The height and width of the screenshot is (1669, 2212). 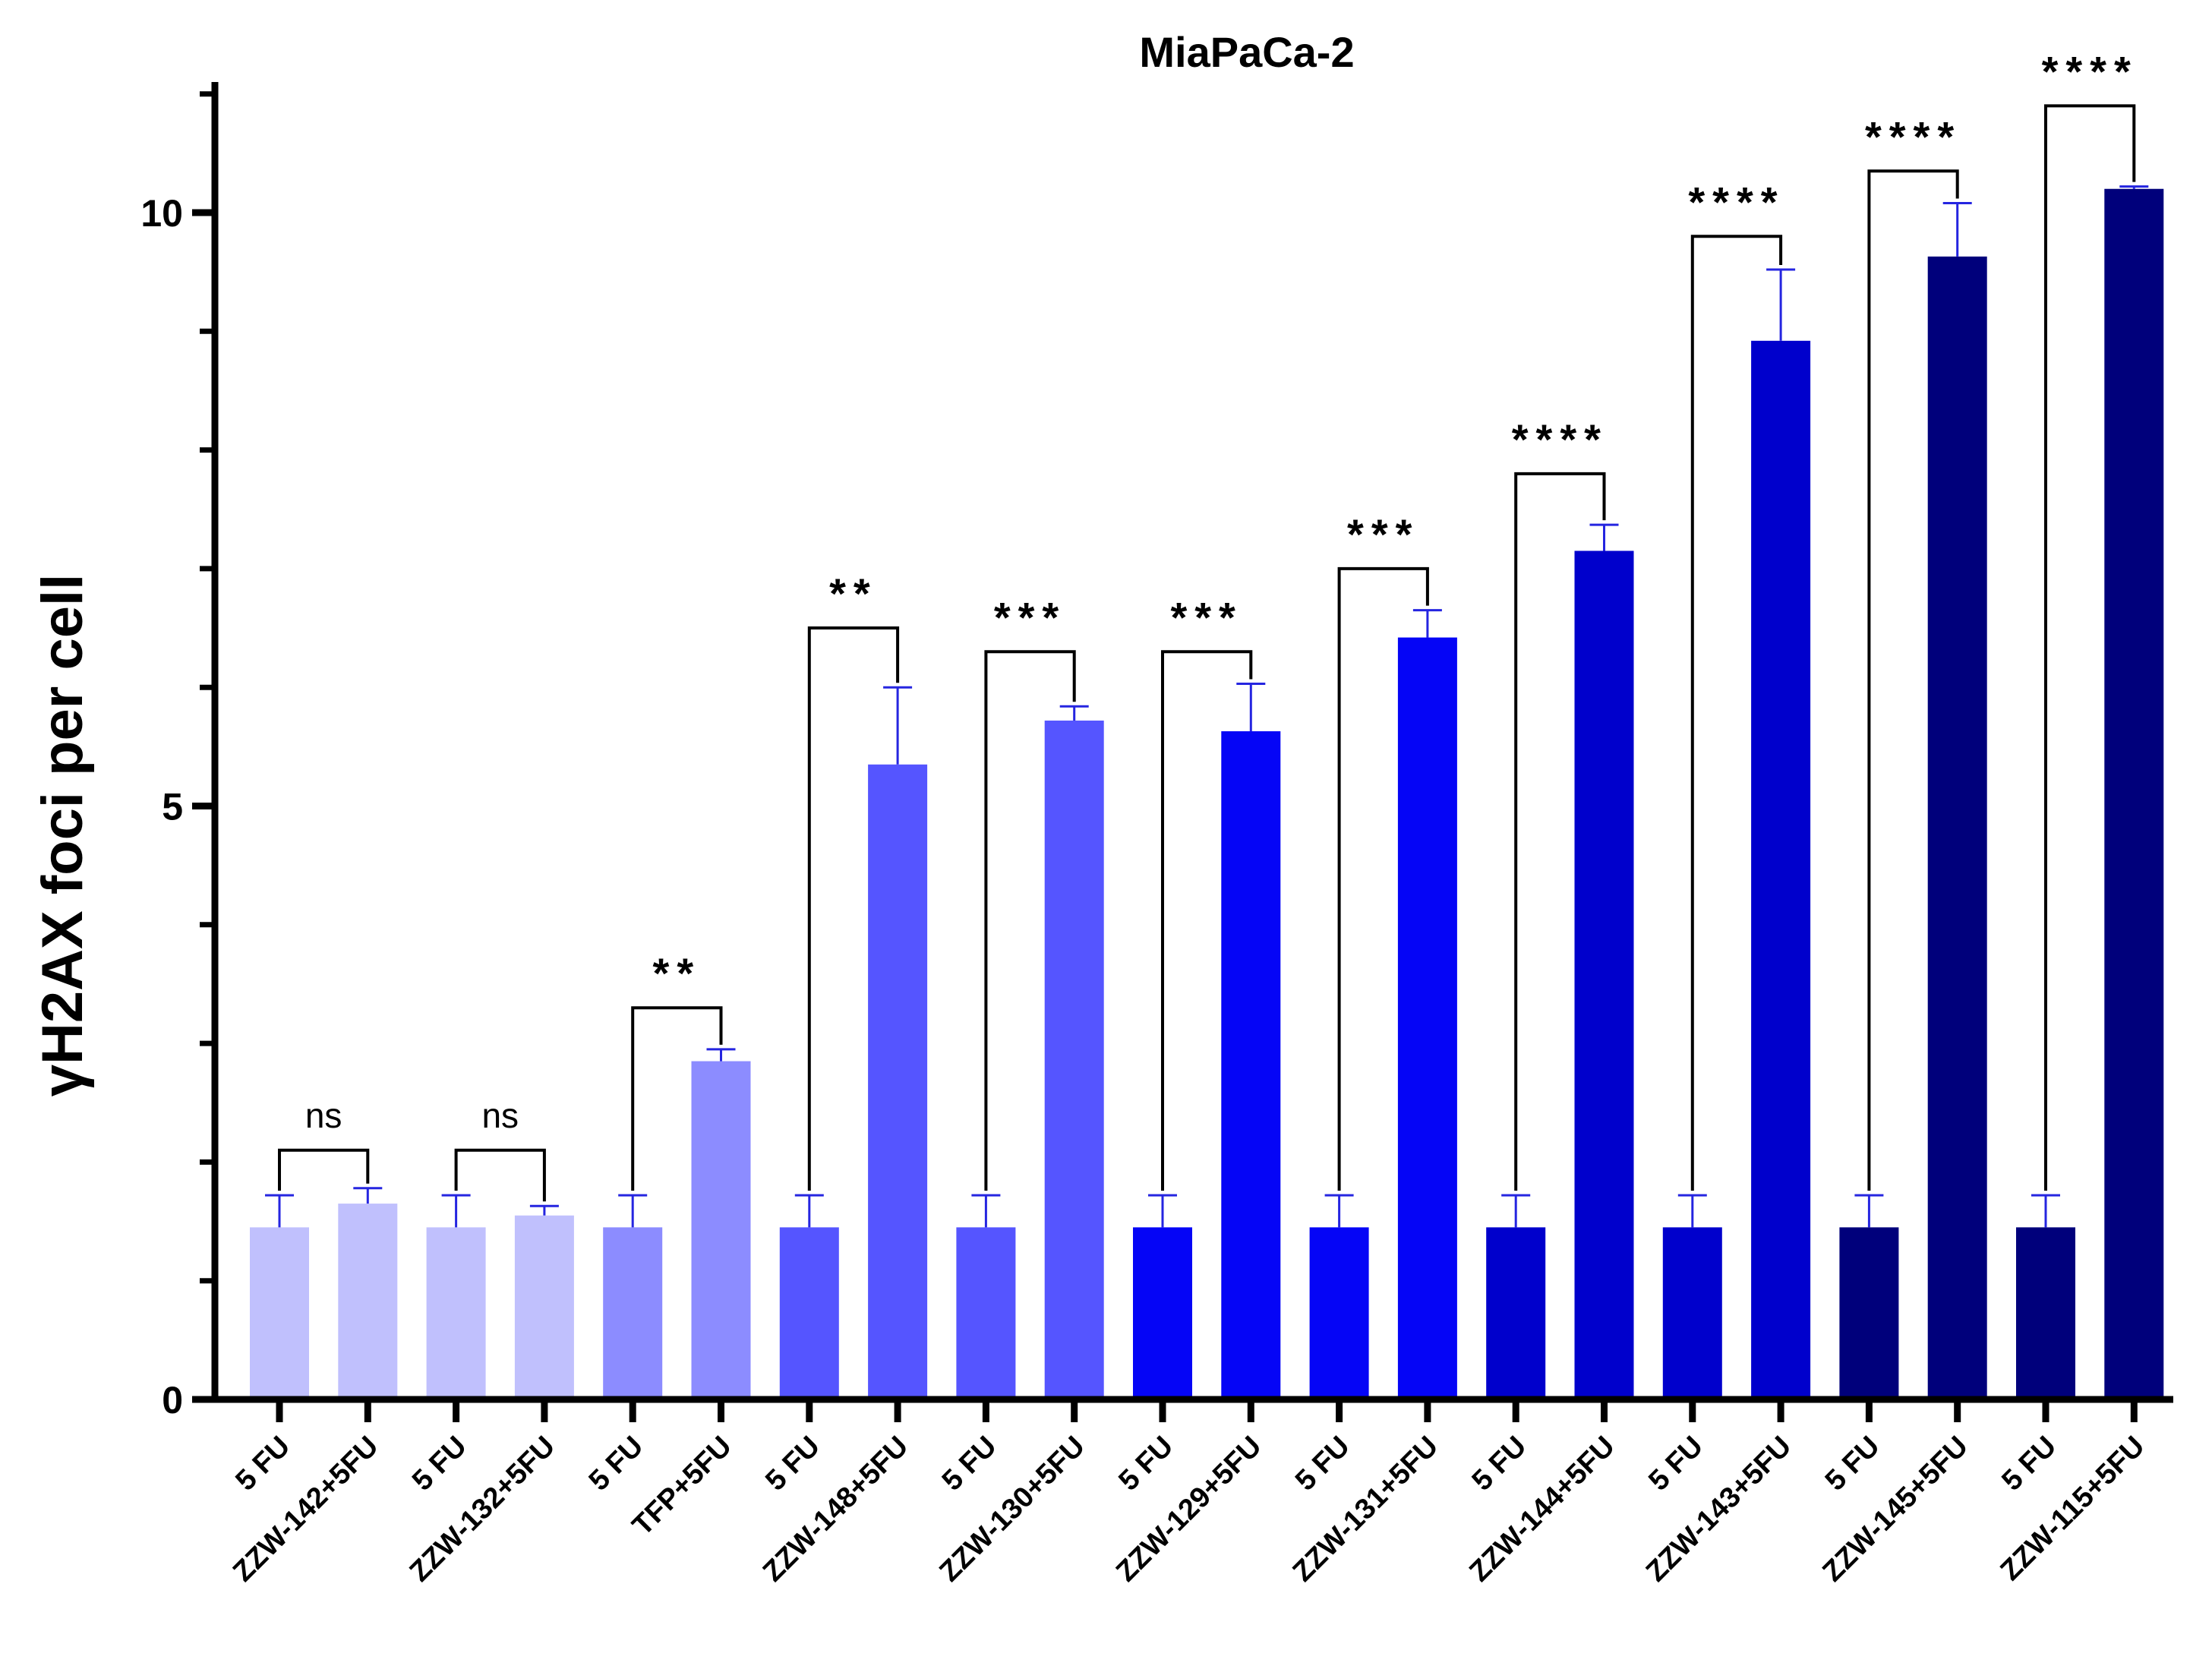 I want to click on x-tick-label-15: 5 FU, so click(x=1499, y=1464).